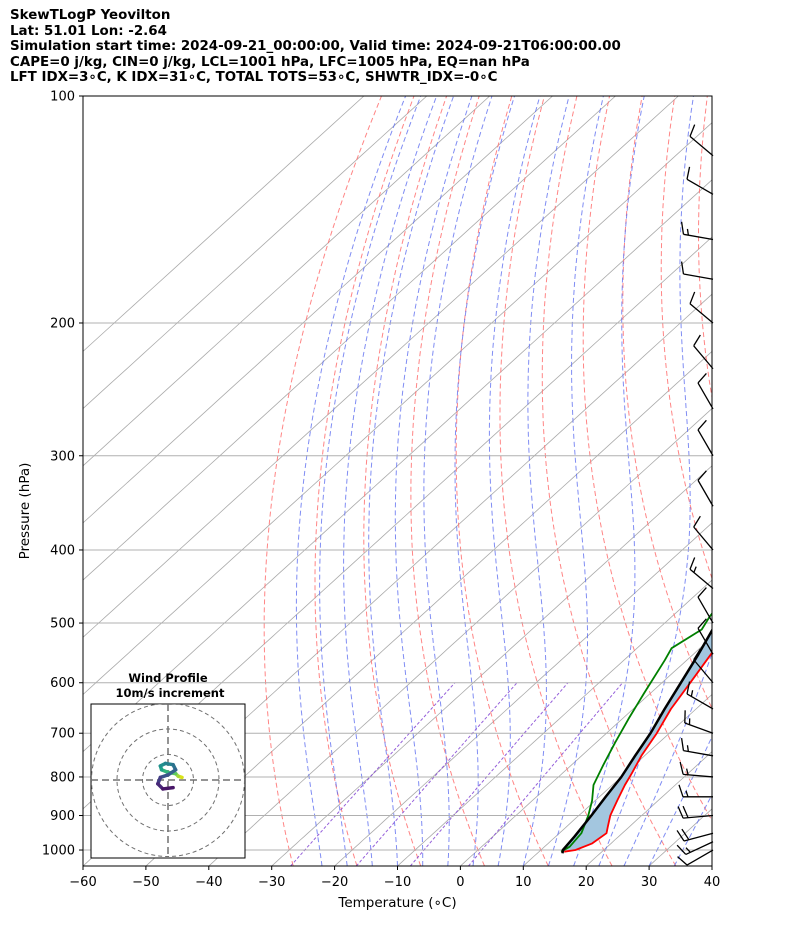 This screenshot has height=937, width=794. What do you see at coordinates (334, 882) in the screenshot?
I see `x-tick-label: −20` at bounding box center [334, 882].